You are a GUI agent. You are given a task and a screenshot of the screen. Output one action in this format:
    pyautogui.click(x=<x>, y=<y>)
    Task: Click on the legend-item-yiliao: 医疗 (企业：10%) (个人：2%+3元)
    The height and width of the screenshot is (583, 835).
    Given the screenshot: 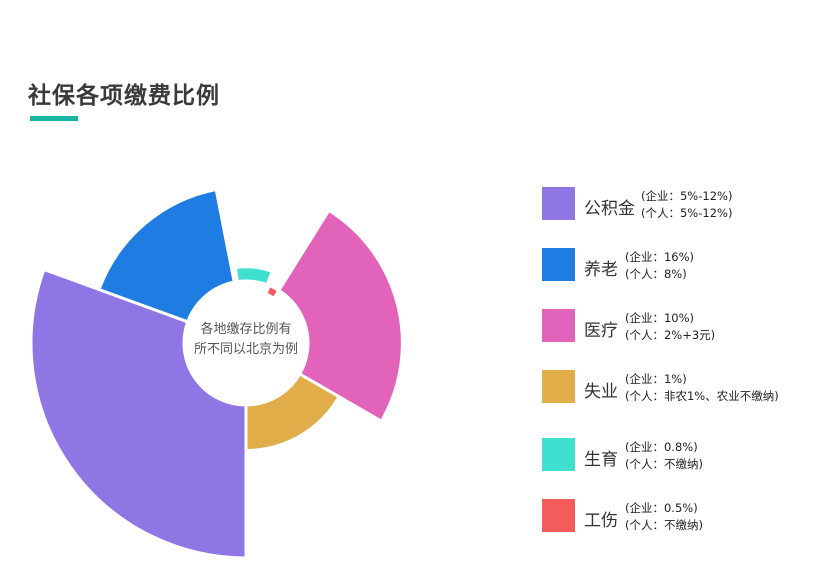 What is the action you would take?
    pyautogui.click(x=687, y=327)
    